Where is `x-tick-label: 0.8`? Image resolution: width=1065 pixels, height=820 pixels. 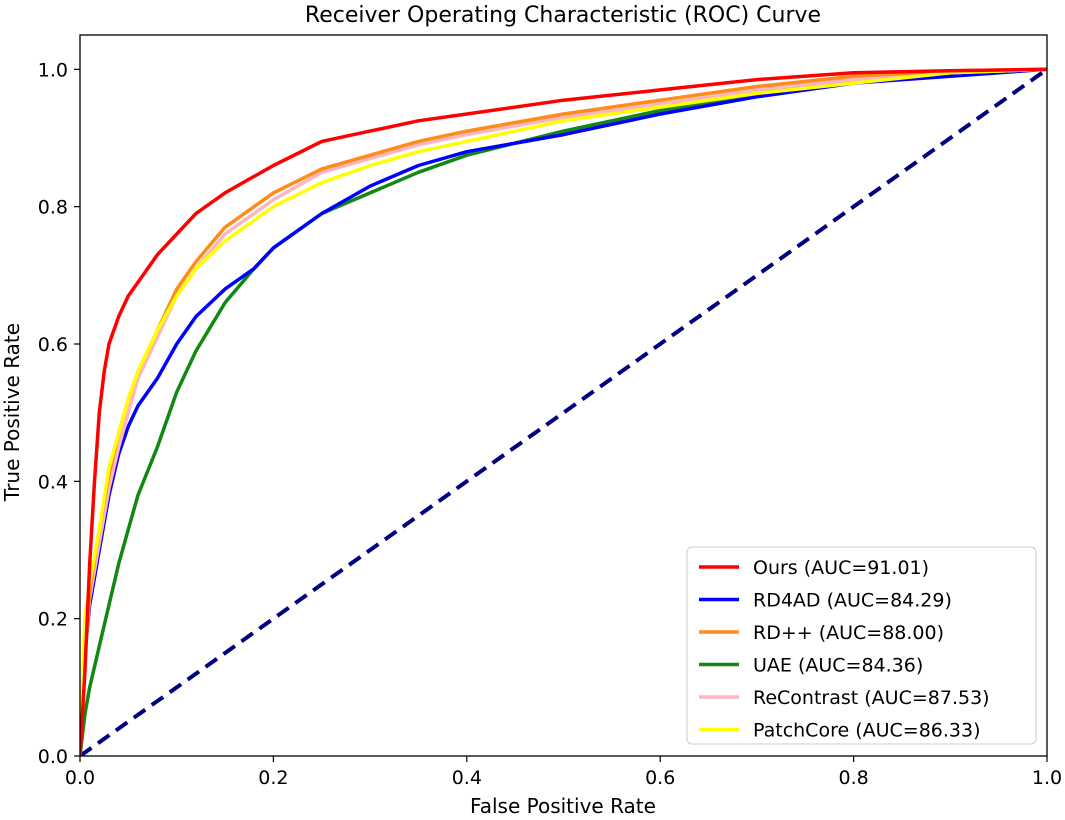
x-tick-label: 0.8 is located at coordinates (853, 778).